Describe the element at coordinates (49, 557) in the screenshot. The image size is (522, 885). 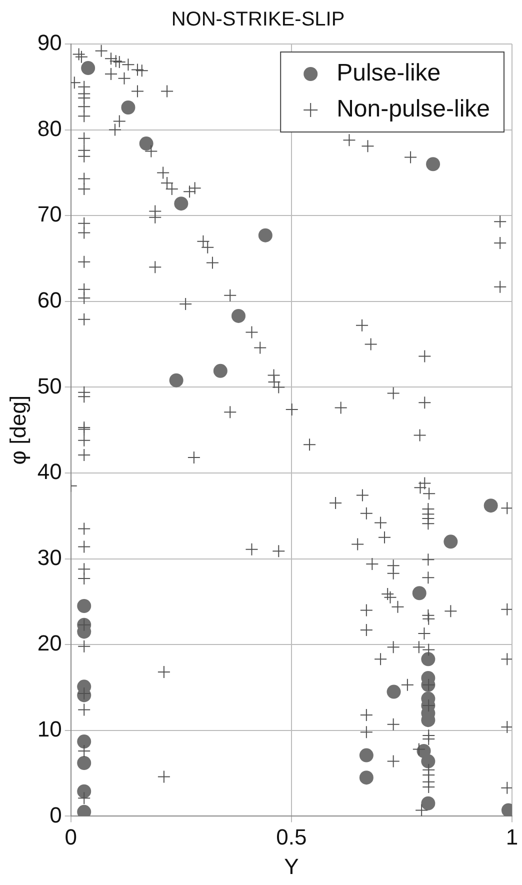
I see `y-tick-label: 30` at that location.